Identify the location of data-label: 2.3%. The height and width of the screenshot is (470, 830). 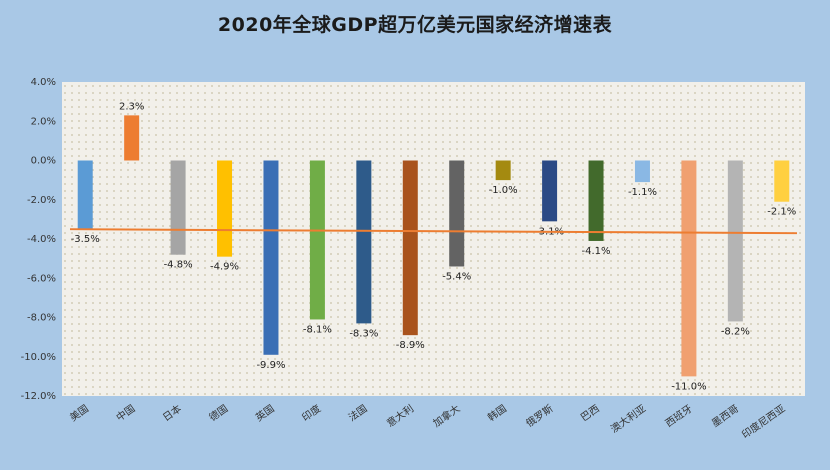
(131, 106).